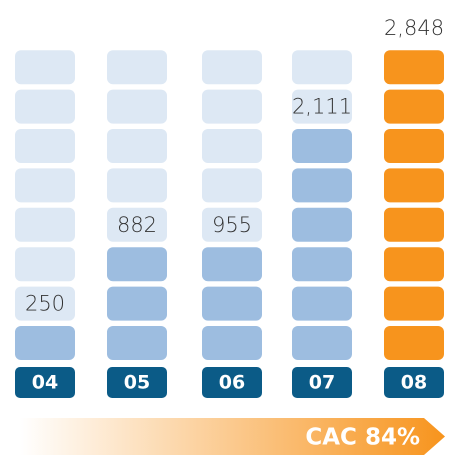  I want to click on value-label: 2,848, so click(414, 28).